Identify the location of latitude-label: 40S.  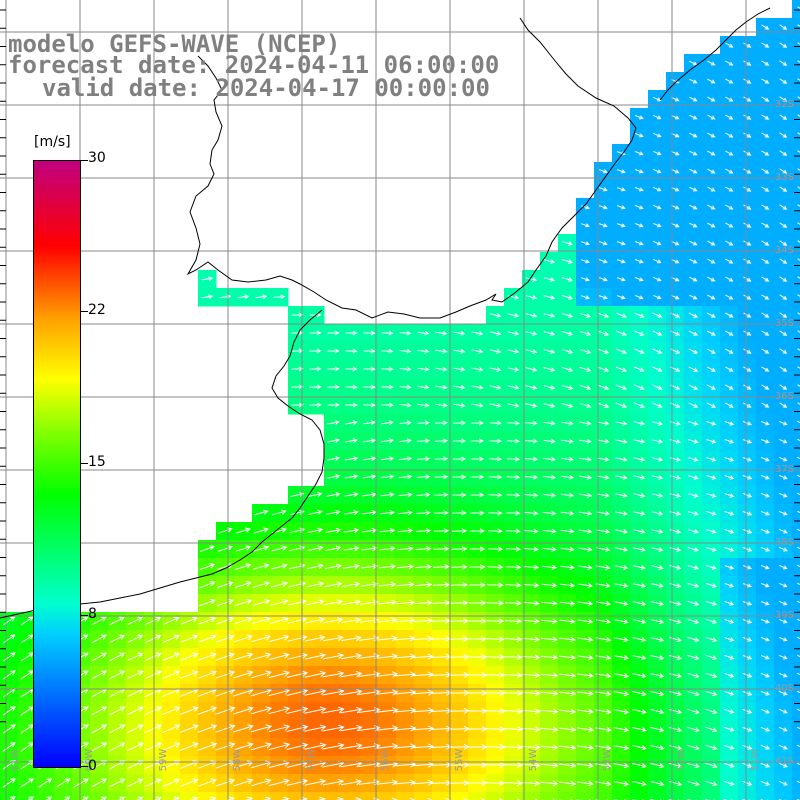
(784, 688).